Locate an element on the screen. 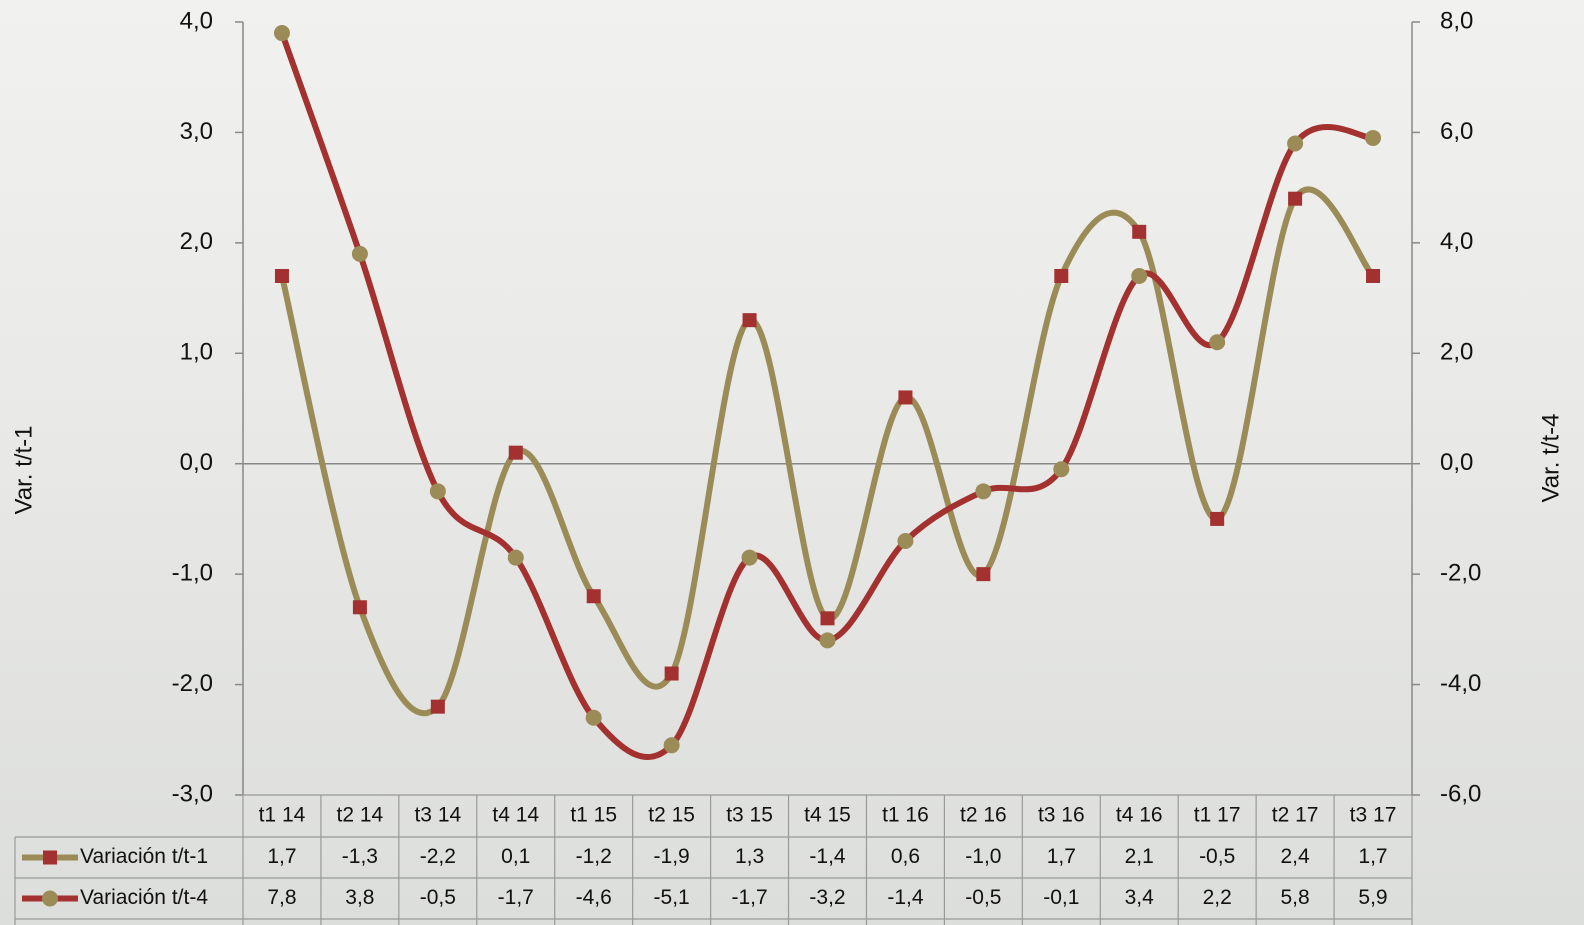  y2-tick-label: -2,0 is located at coordinates (1460, 572).